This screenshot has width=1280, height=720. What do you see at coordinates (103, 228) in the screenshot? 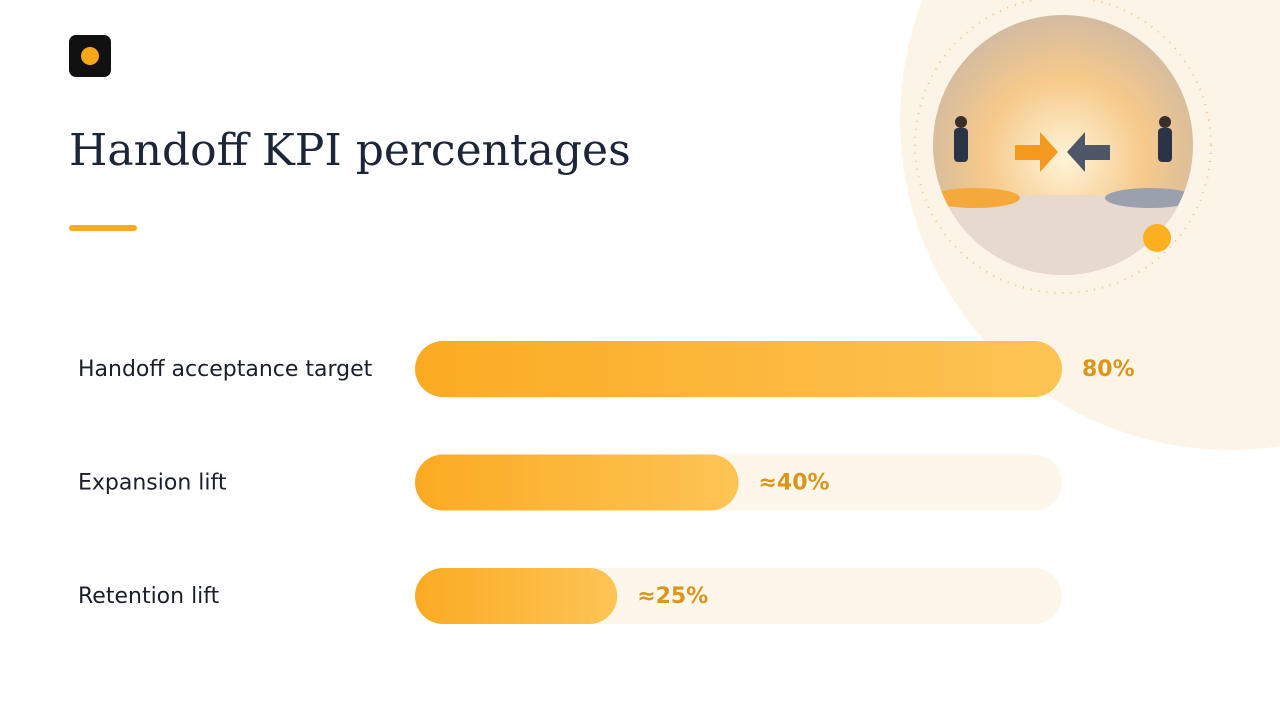
I see `title-underline` at bounding box center [103, 228].